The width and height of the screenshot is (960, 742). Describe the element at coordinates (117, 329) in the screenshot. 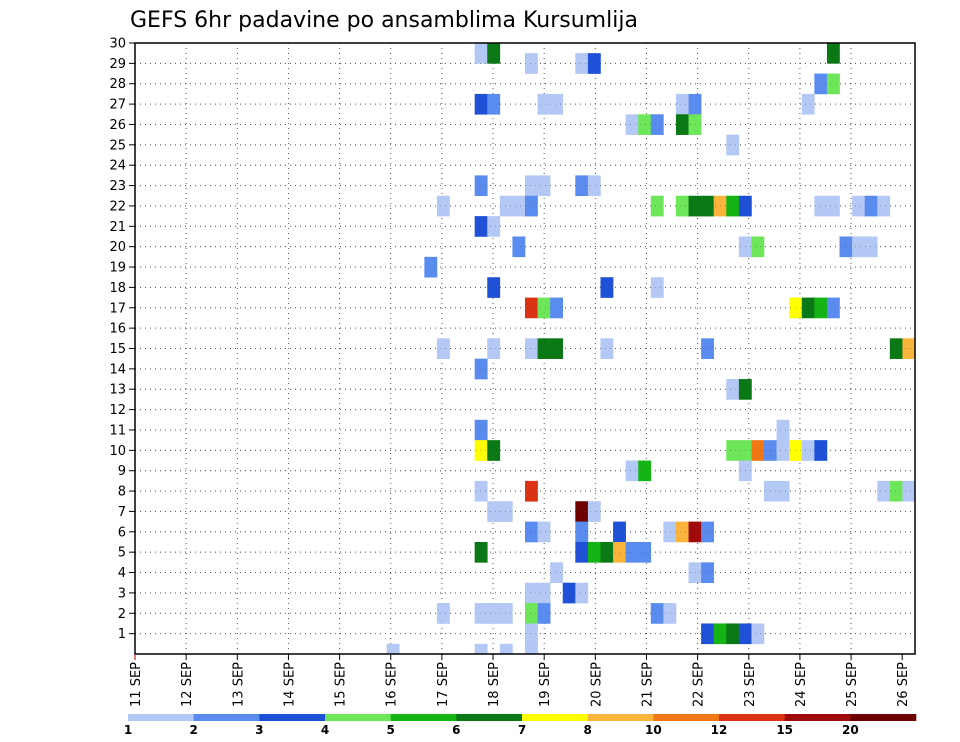

I see `y-tick-label: 16` at that location.